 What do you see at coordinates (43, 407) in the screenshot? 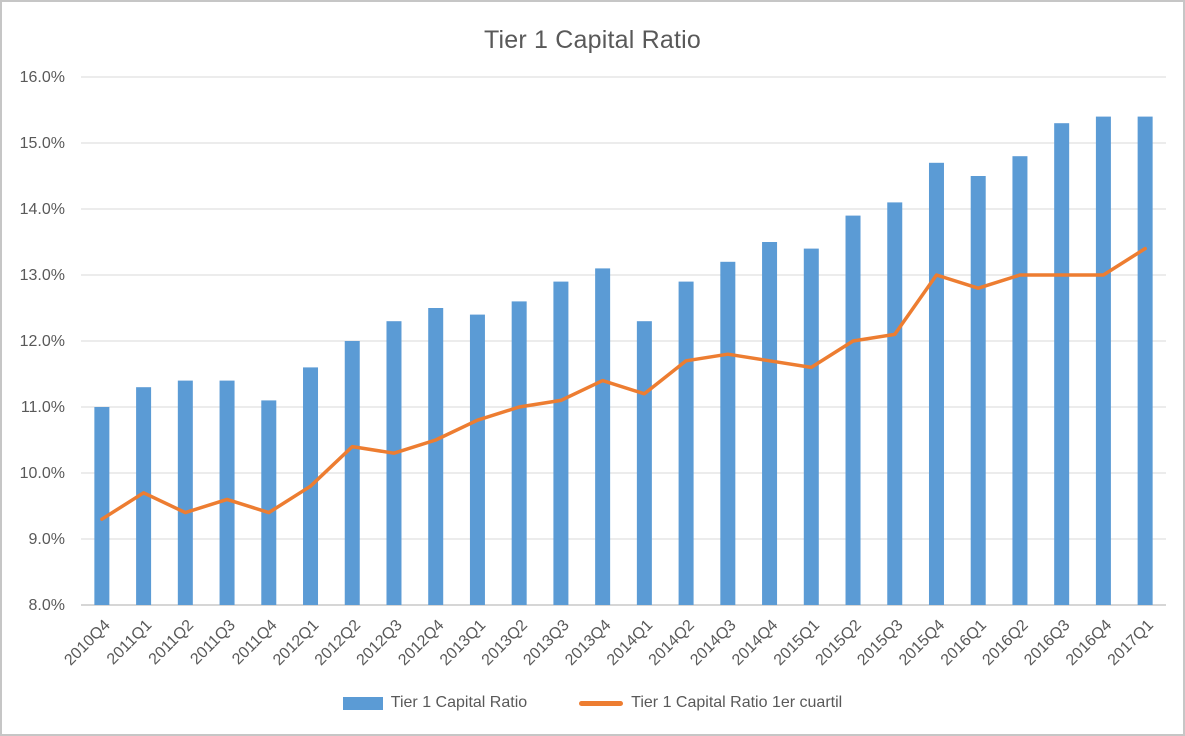
I see `y-axis-tick-label: 11.0%` at bounding box center [43, 407].